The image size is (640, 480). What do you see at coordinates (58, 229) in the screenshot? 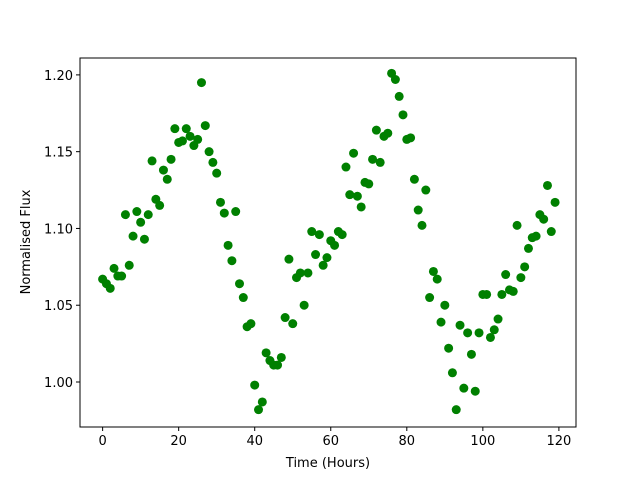
I see `y-tick-label: 1.10` at bounding box center [58, 229].